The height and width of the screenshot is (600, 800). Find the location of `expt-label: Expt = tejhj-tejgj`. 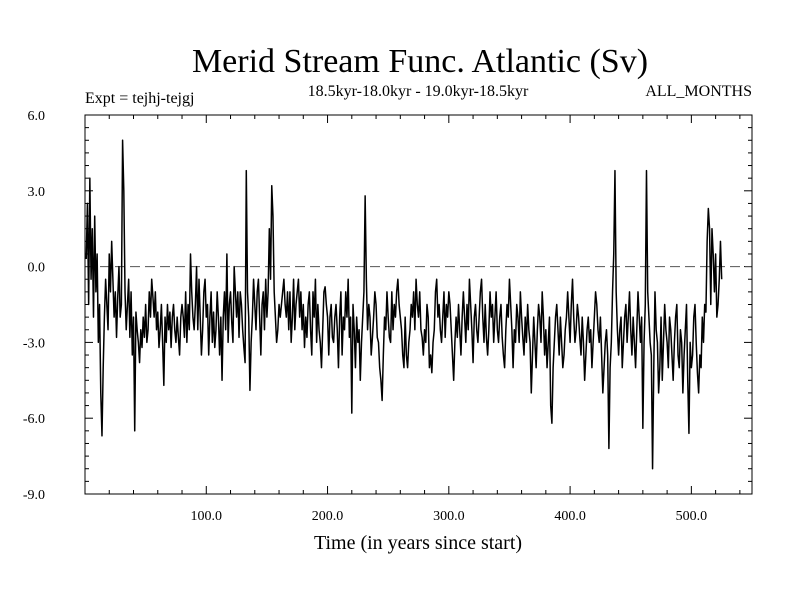

expt-label: Expt = tejhj-tejgj is located at coordinates (139, 98).